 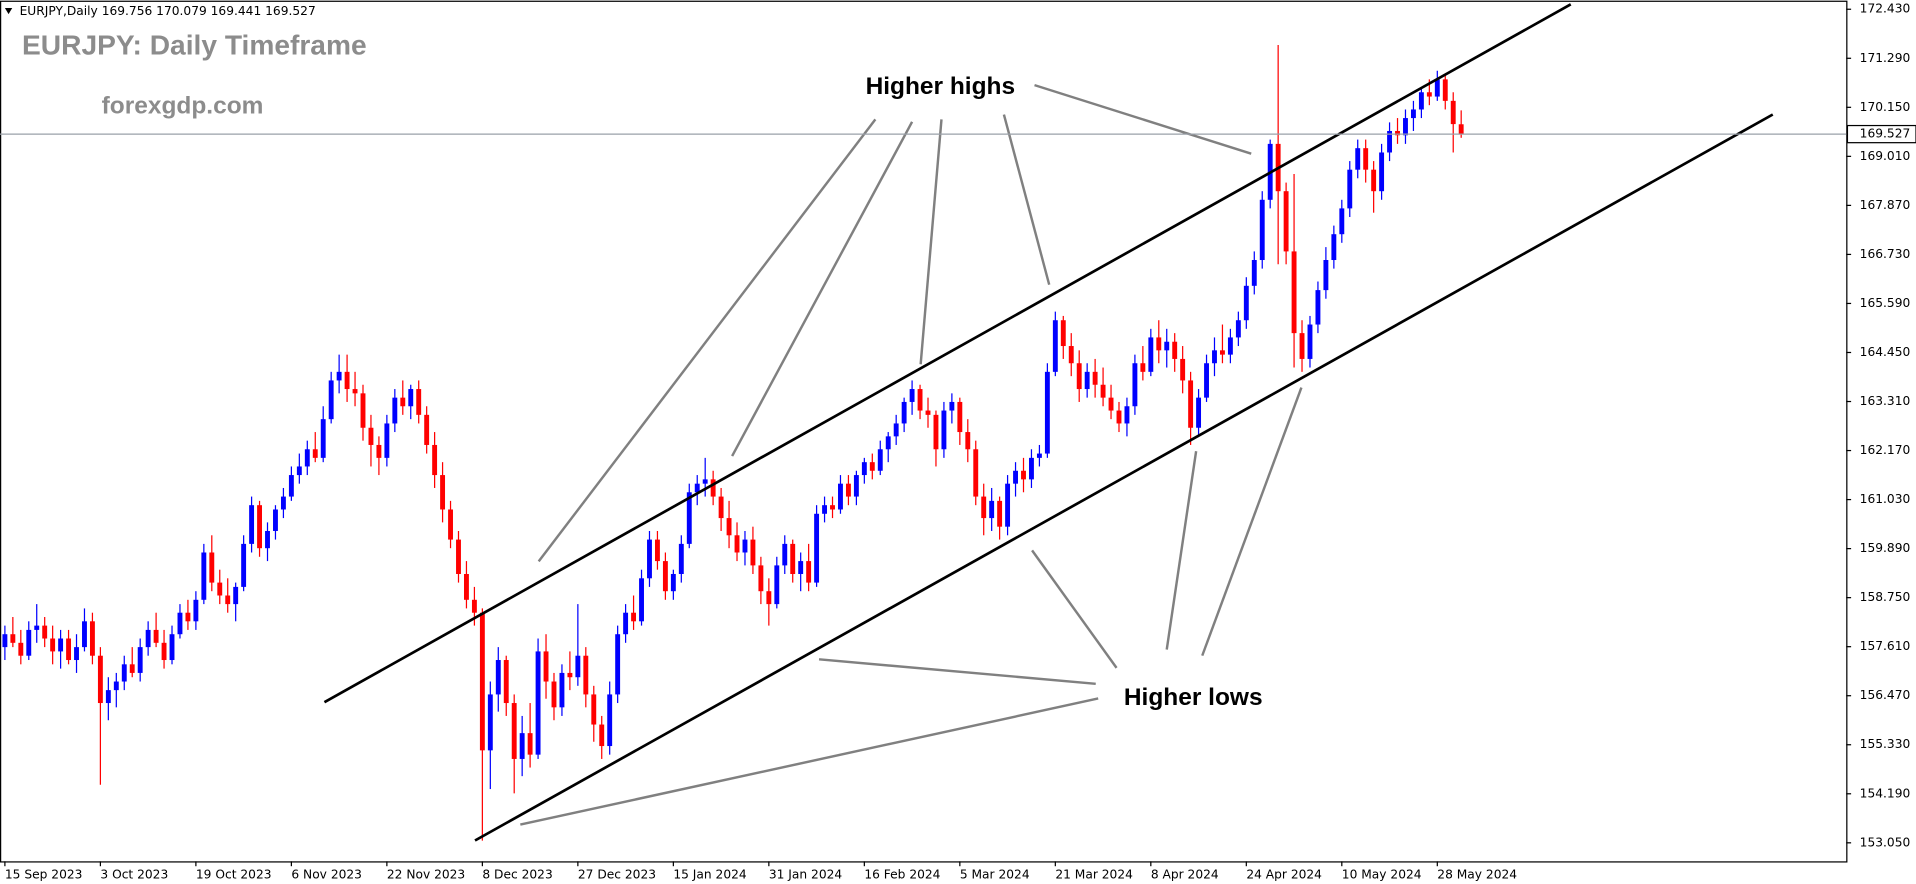 What do you see at coordinates (1885, 134) in the screenshot?
I see `current-price-label: 169.527` at bounding box center [1885, 134].